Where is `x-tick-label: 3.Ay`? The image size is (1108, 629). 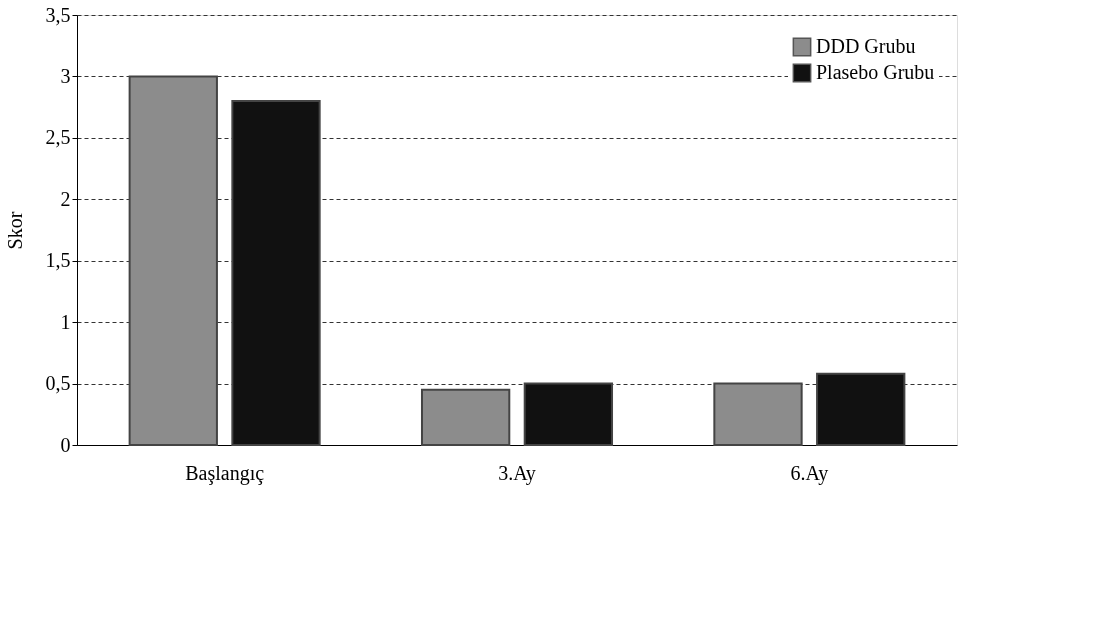 x-tick-label: 3.Ay is located at coordinates (517, 473).